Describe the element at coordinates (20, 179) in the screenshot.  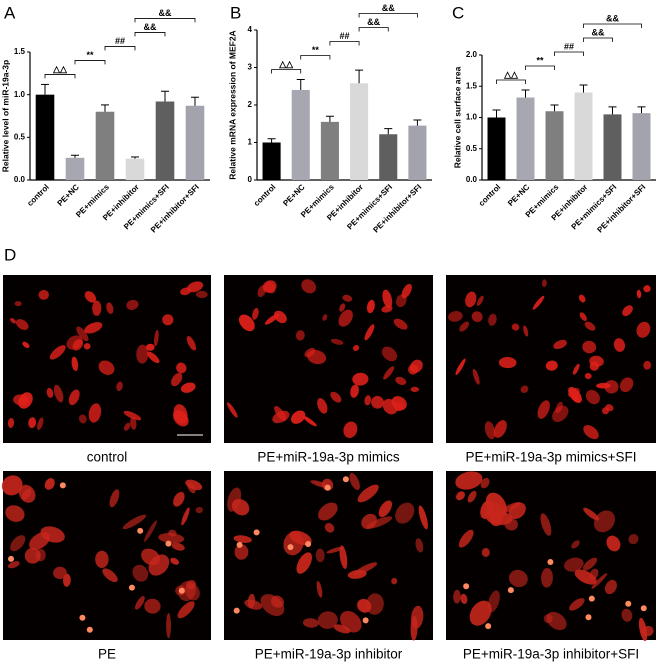
I see `y-tick-label: 0.0` at that location.